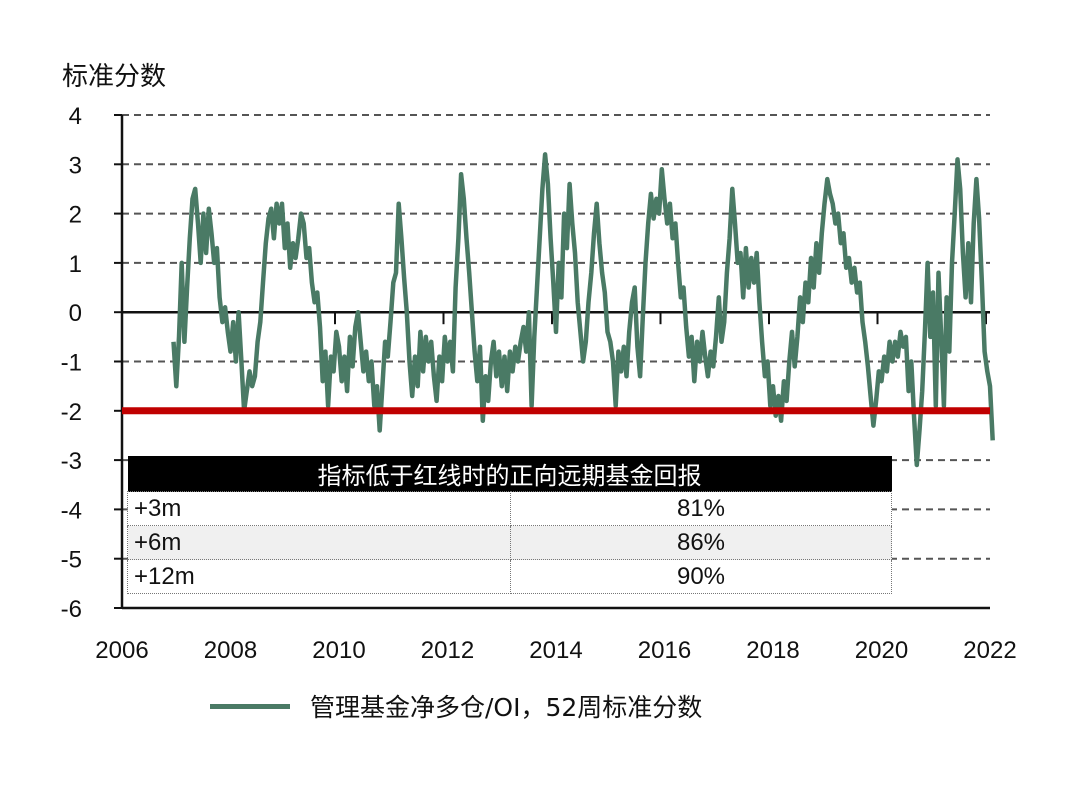 This screenshot has width=1080, height=805. I want to click on legend: 管理基金净多仓/OI，52周标准分数, so click(456, 706).